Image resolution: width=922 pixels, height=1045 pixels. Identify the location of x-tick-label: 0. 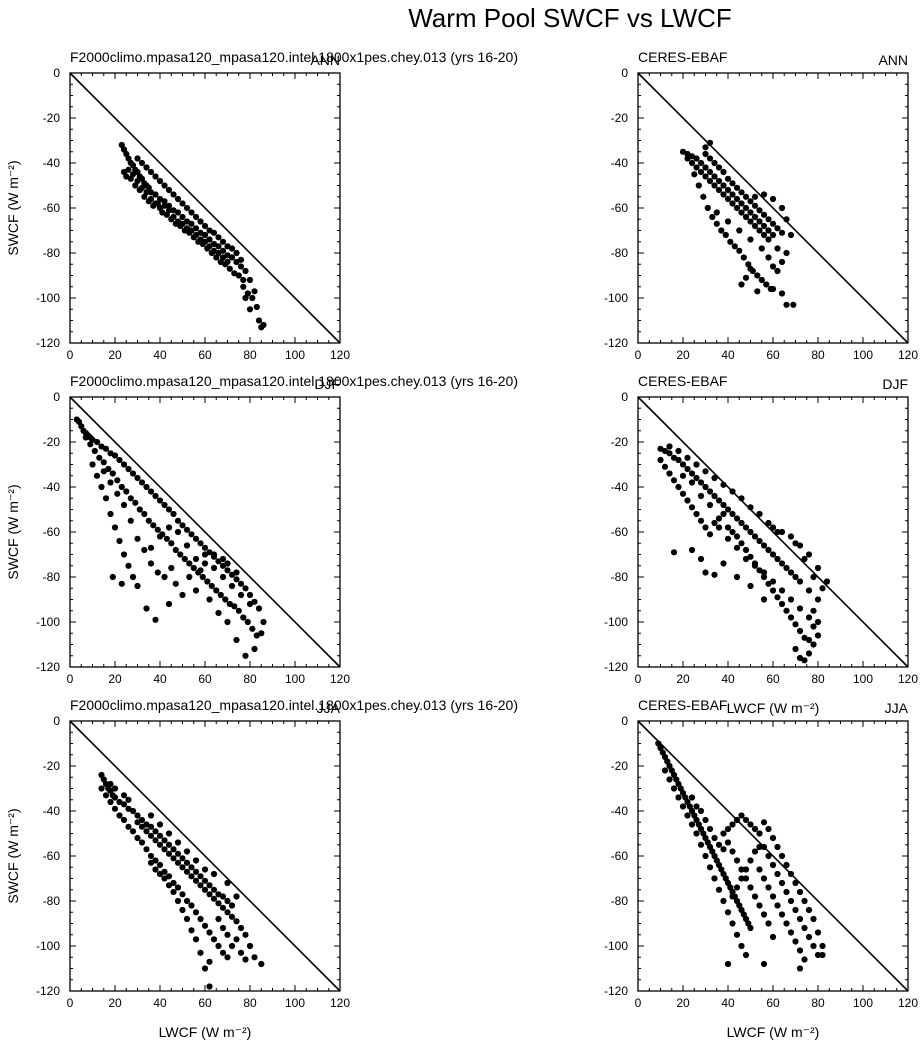
(638, 355).